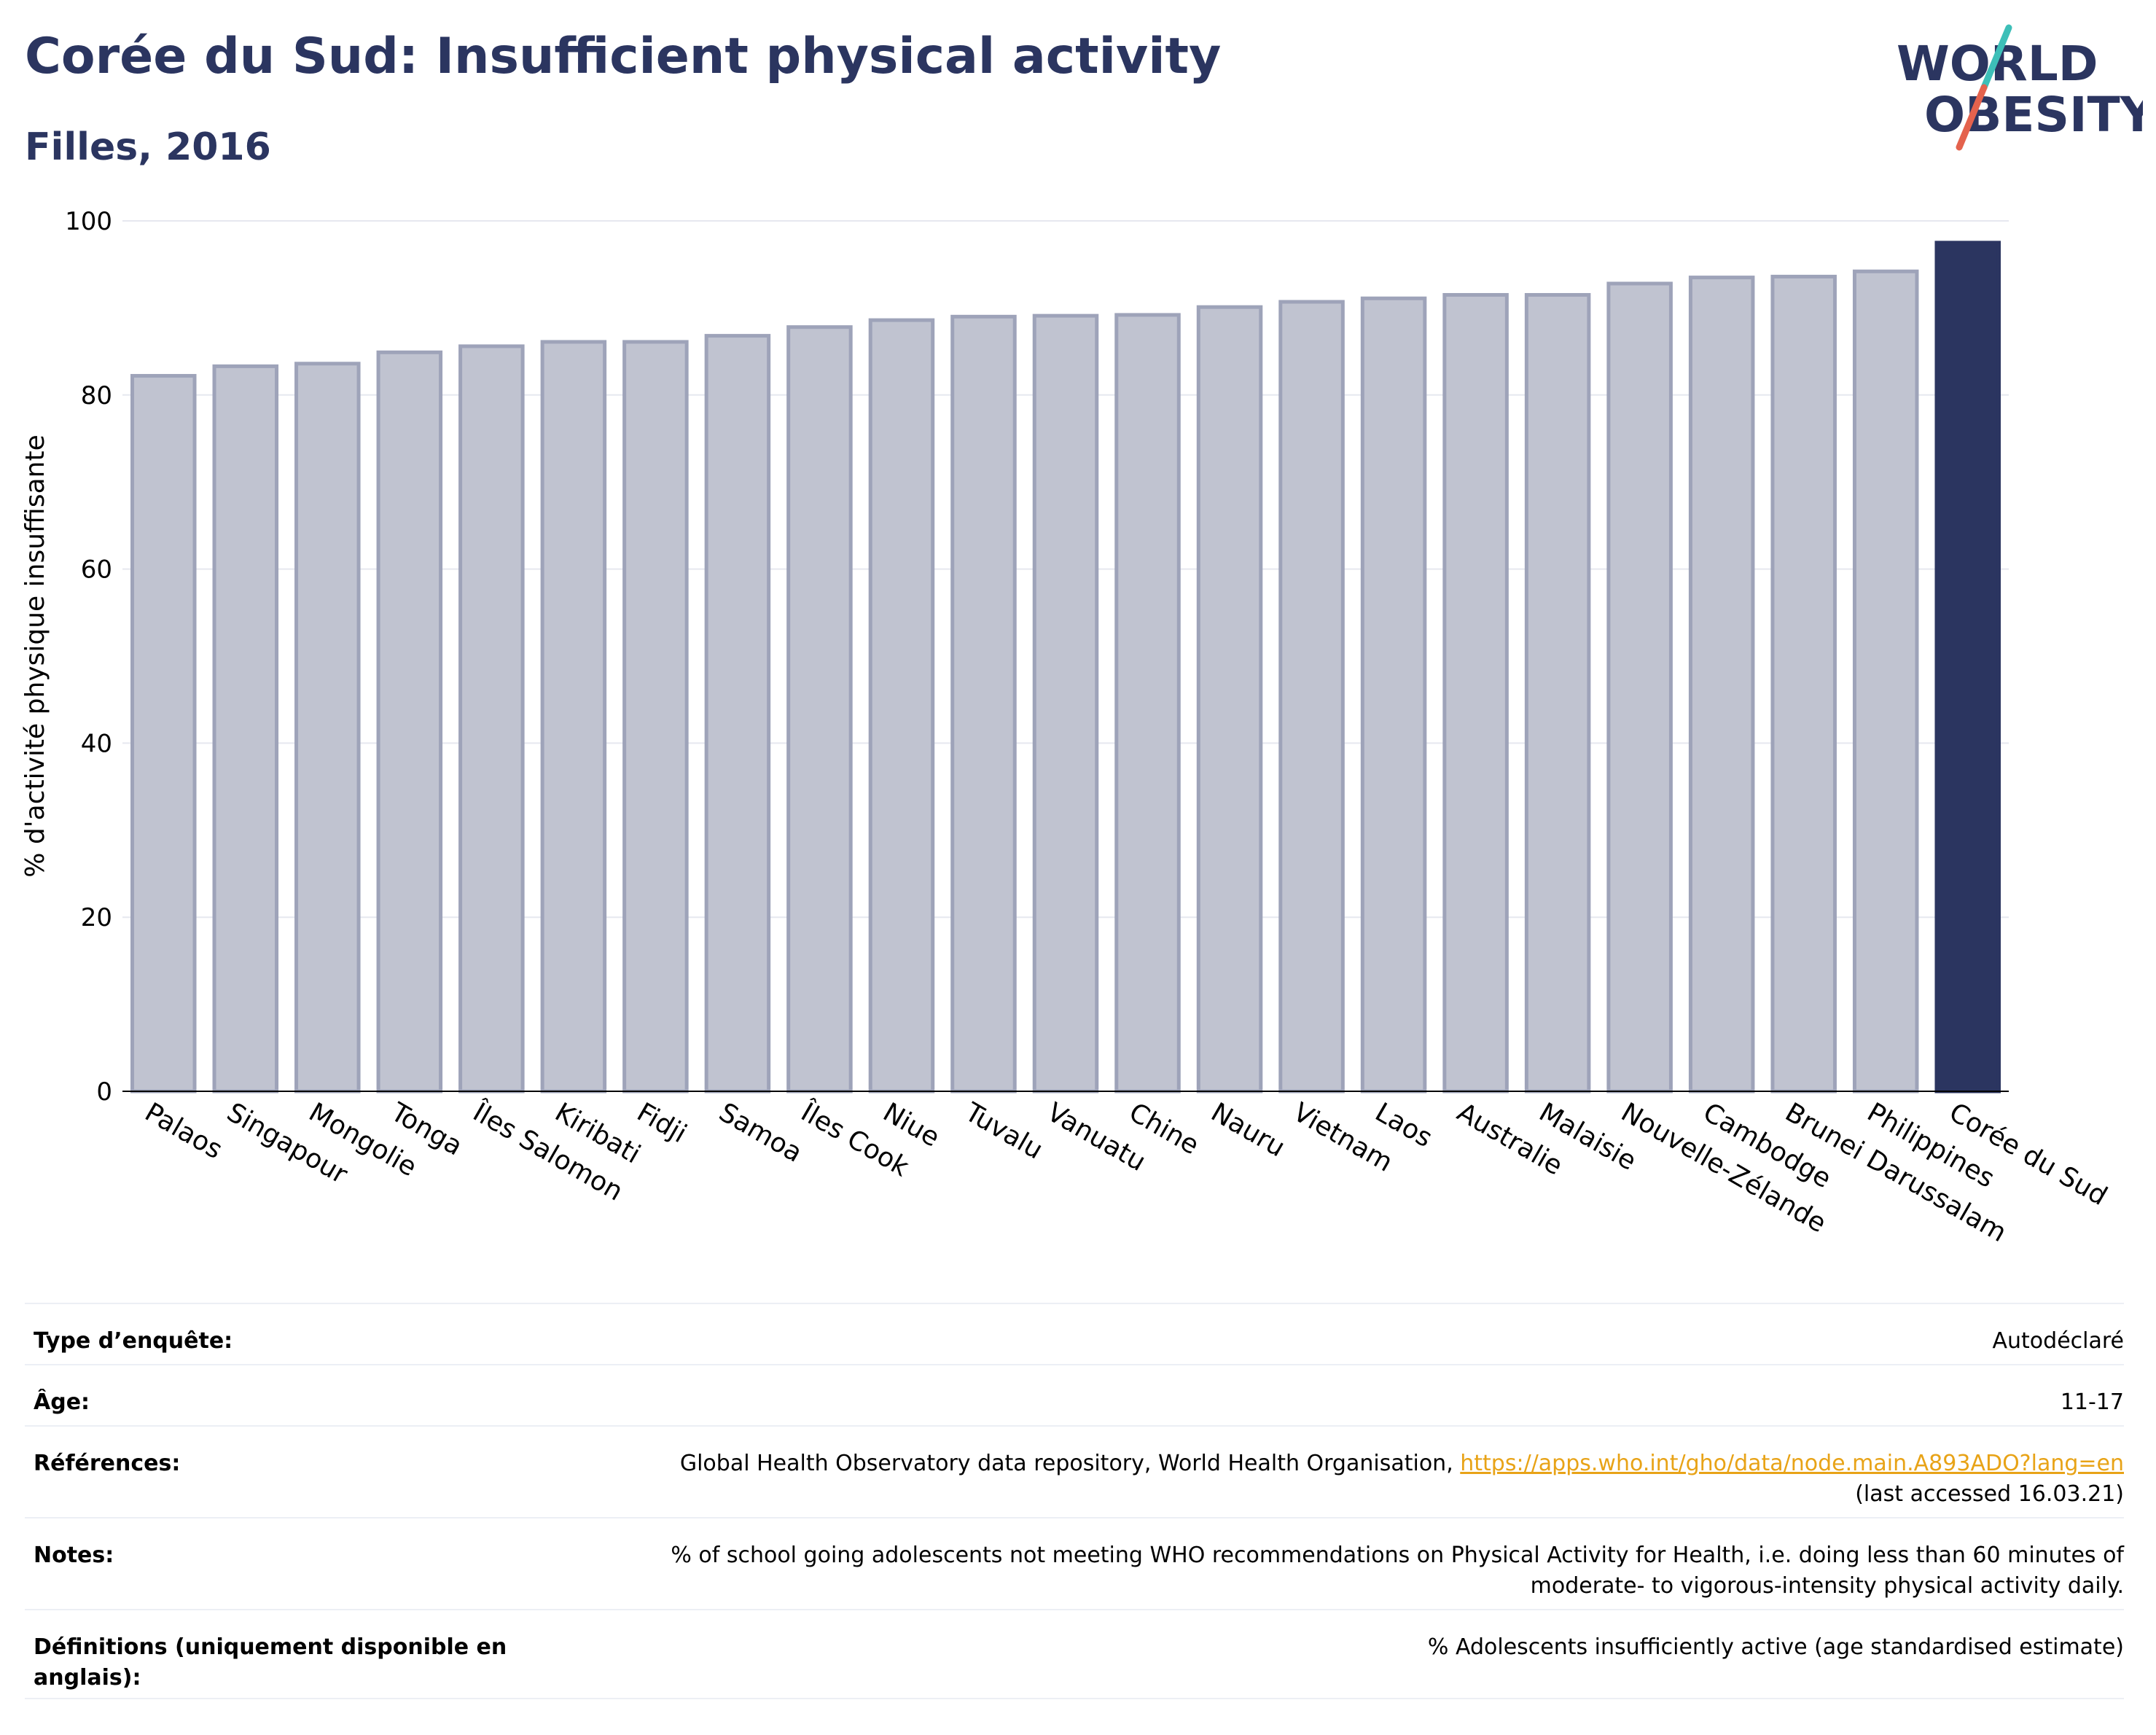 This screenshot has height=1735, width=2156. What do you see at coordinates (1972, 117) in the screenshot?
I see `logo-slash-coral` at bounding box center [1972, 117].